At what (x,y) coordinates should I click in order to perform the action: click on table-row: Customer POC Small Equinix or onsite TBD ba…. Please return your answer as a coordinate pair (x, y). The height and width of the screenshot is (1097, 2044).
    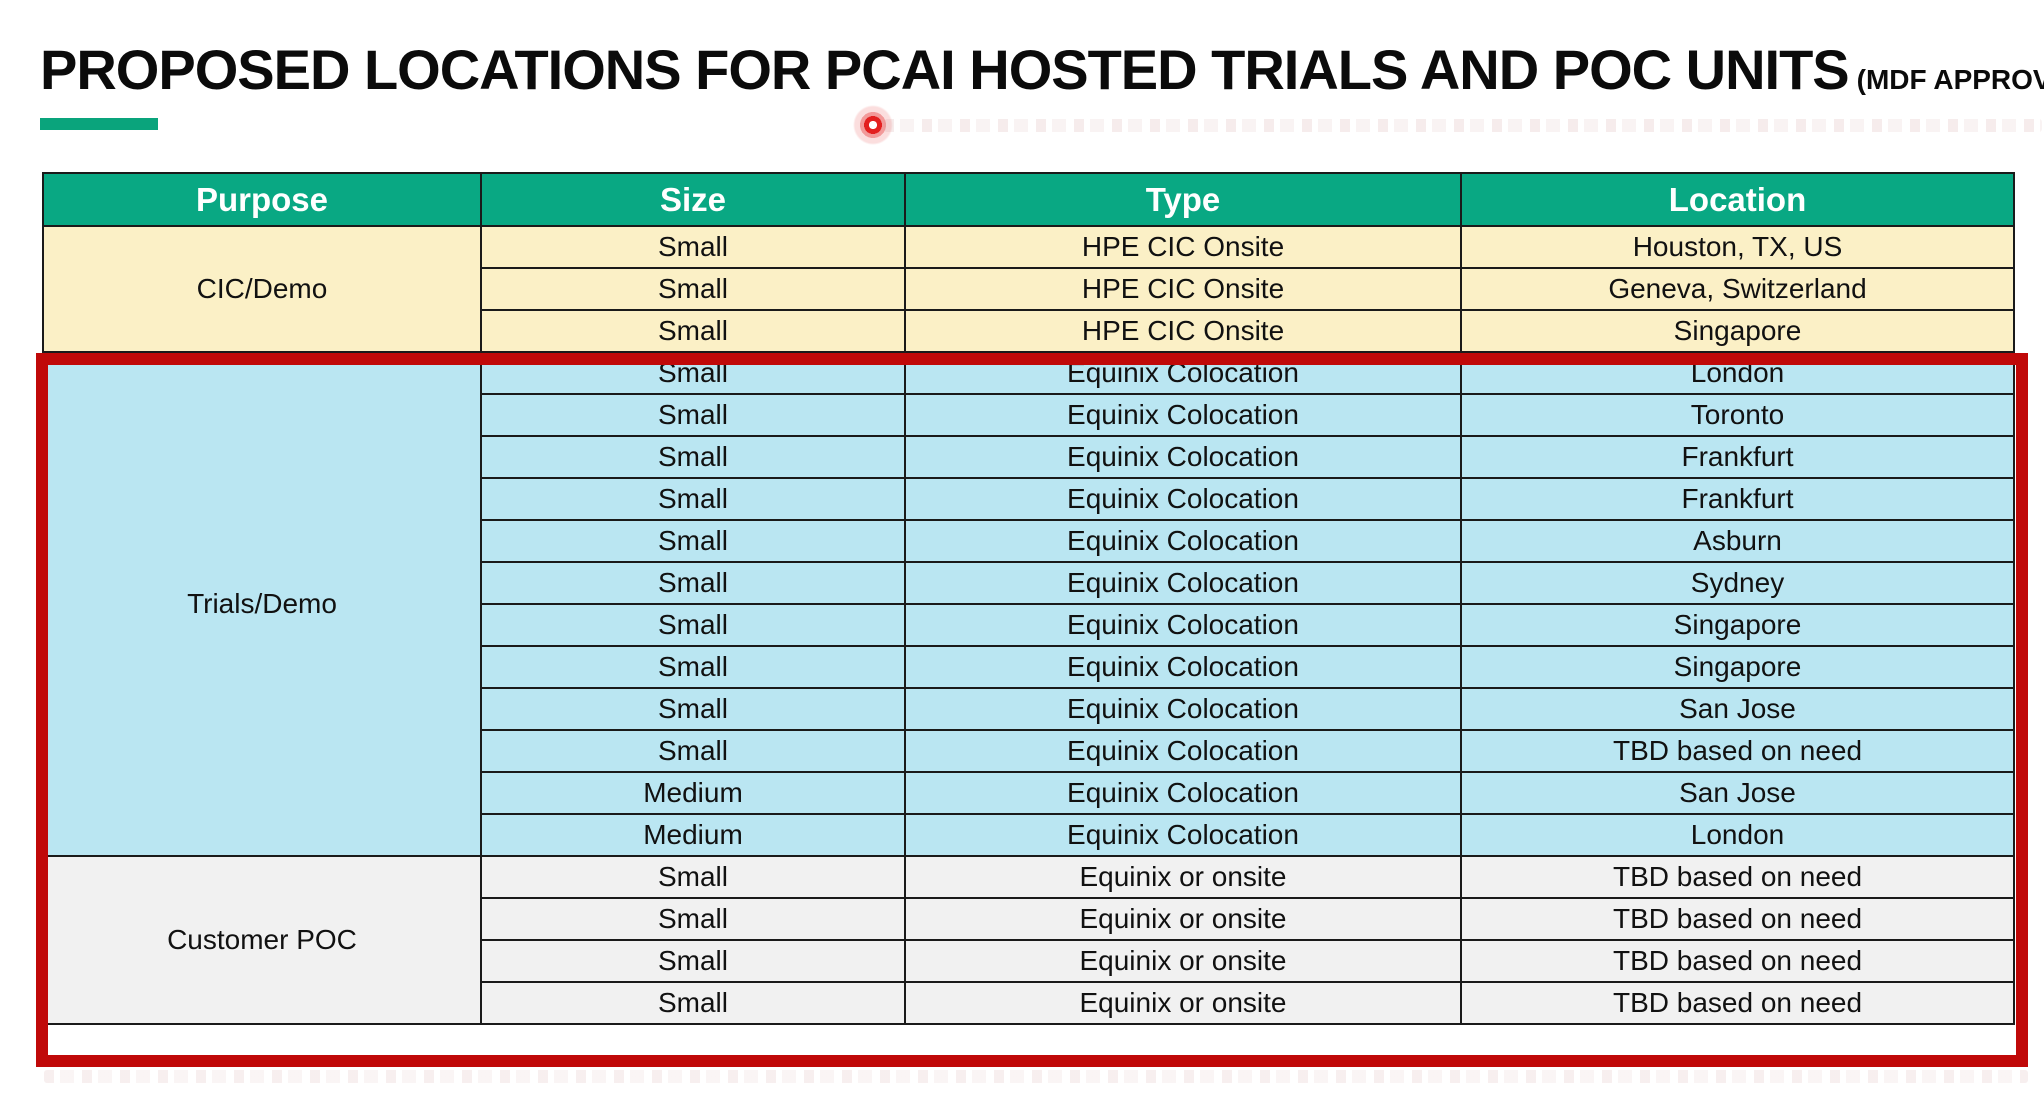
    Looking at the image, I should click on (1028, 940).